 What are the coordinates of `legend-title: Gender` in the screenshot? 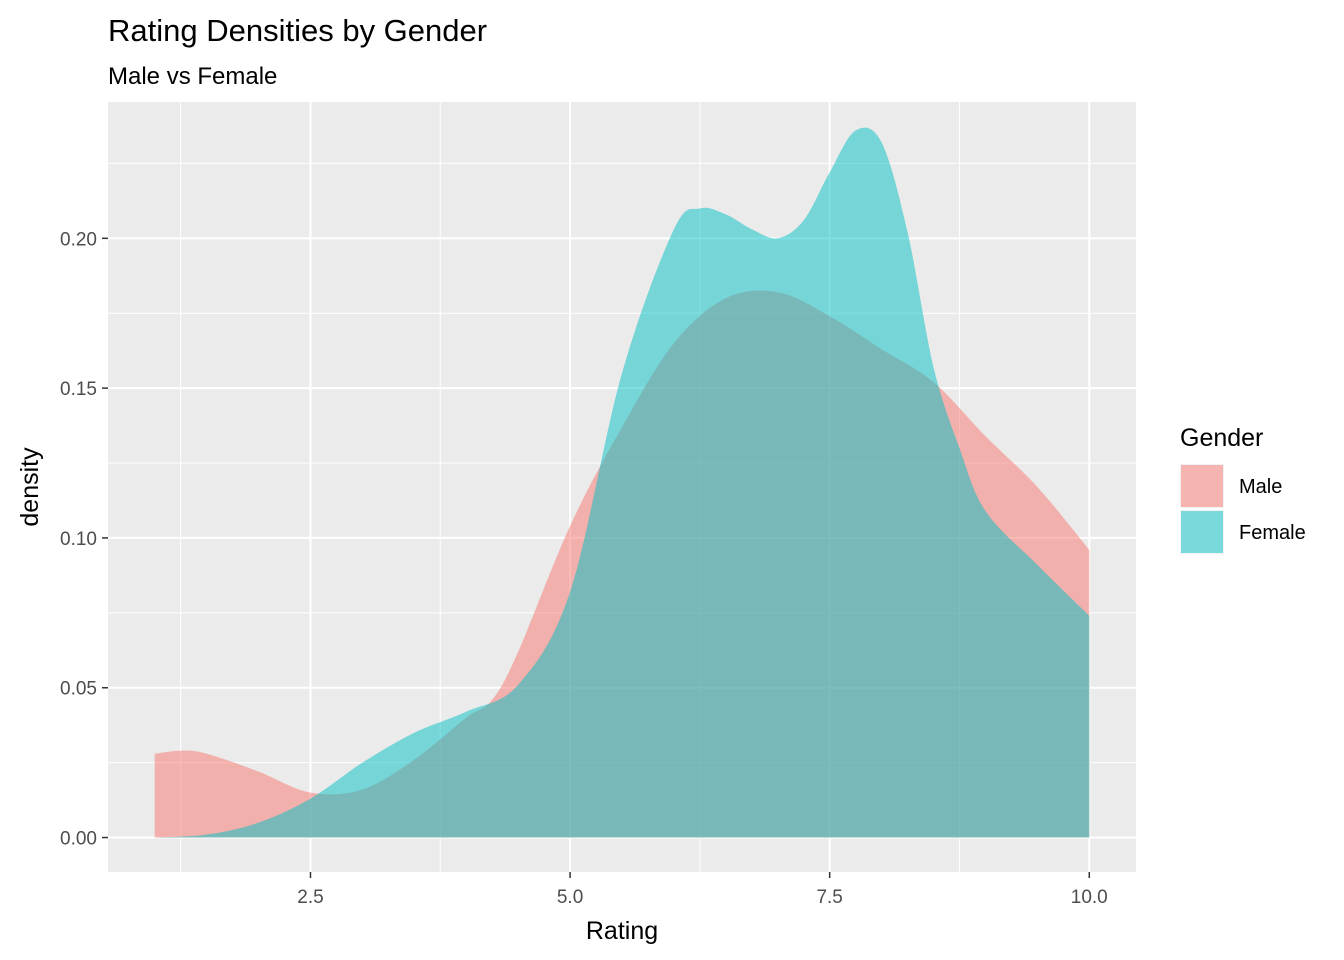 It's located at (1221, 438).